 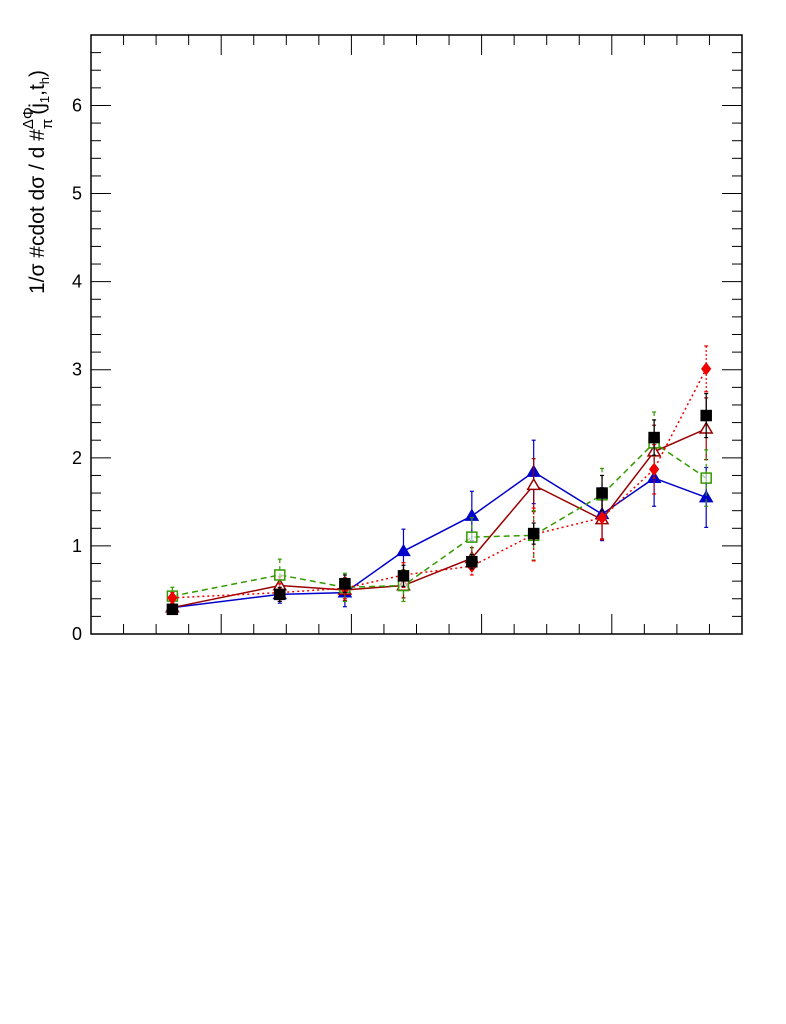 What do you see at coordinates (37, 109) in the screenshot?
I see `y-axis-title-open: (j` at bounding box center [37, 109].